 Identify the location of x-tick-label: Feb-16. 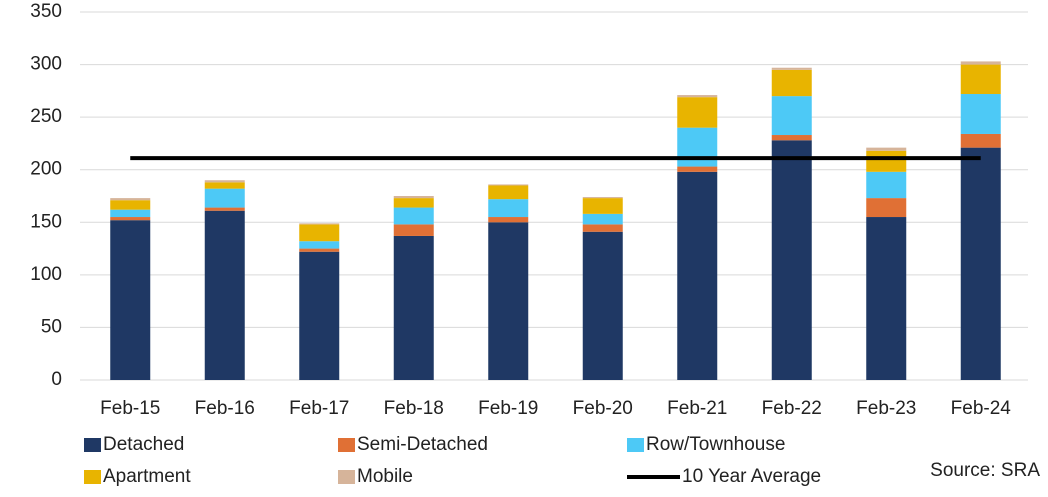
(225, 408).